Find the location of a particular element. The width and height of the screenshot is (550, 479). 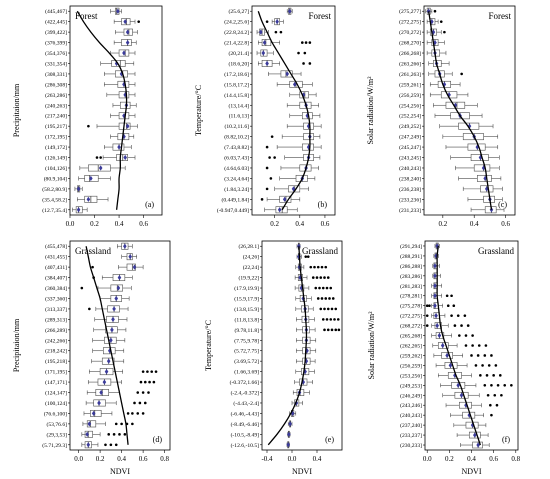

y-tick-label: (230,233] is located at coordinates (411, 445).